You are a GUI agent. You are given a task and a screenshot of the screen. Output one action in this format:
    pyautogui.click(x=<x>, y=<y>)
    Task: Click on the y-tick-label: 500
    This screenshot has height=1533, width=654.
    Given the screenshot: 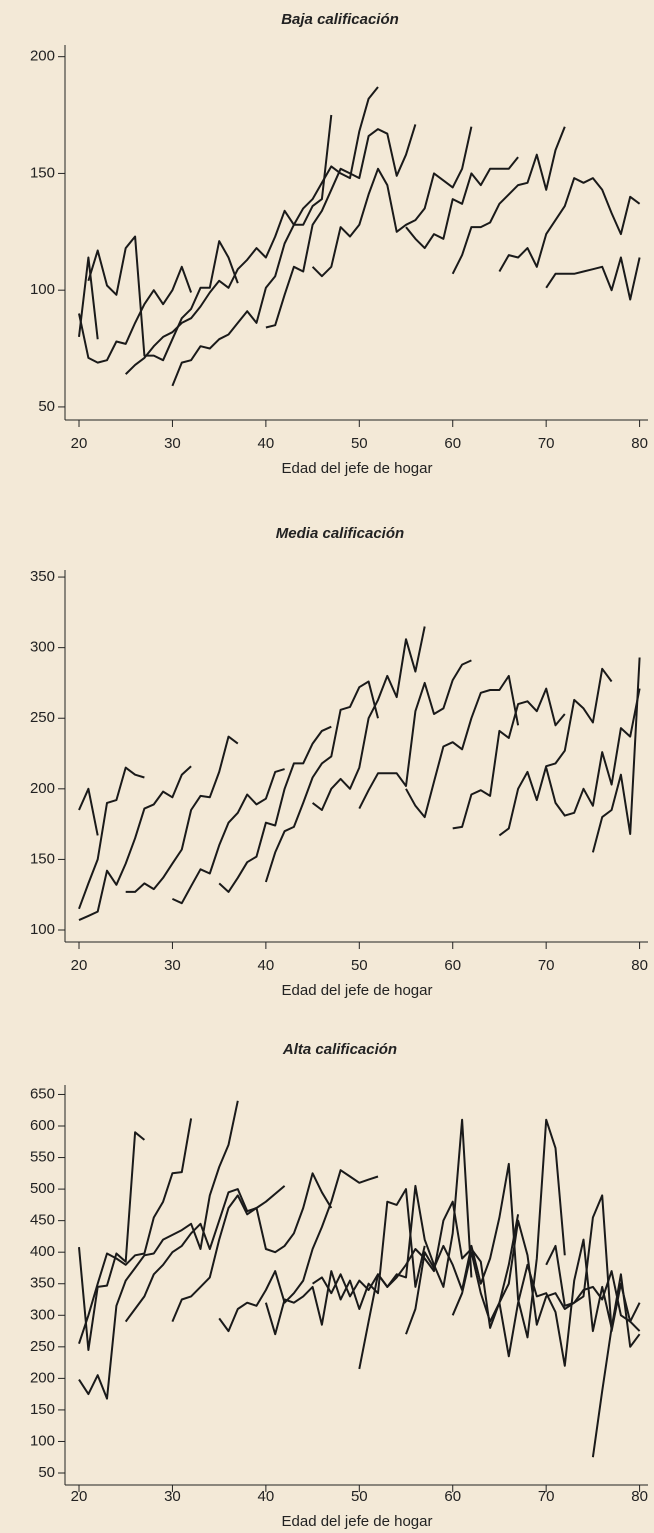 What is the action you would take?
    pyautogui.click(x=42, y=1188)
    